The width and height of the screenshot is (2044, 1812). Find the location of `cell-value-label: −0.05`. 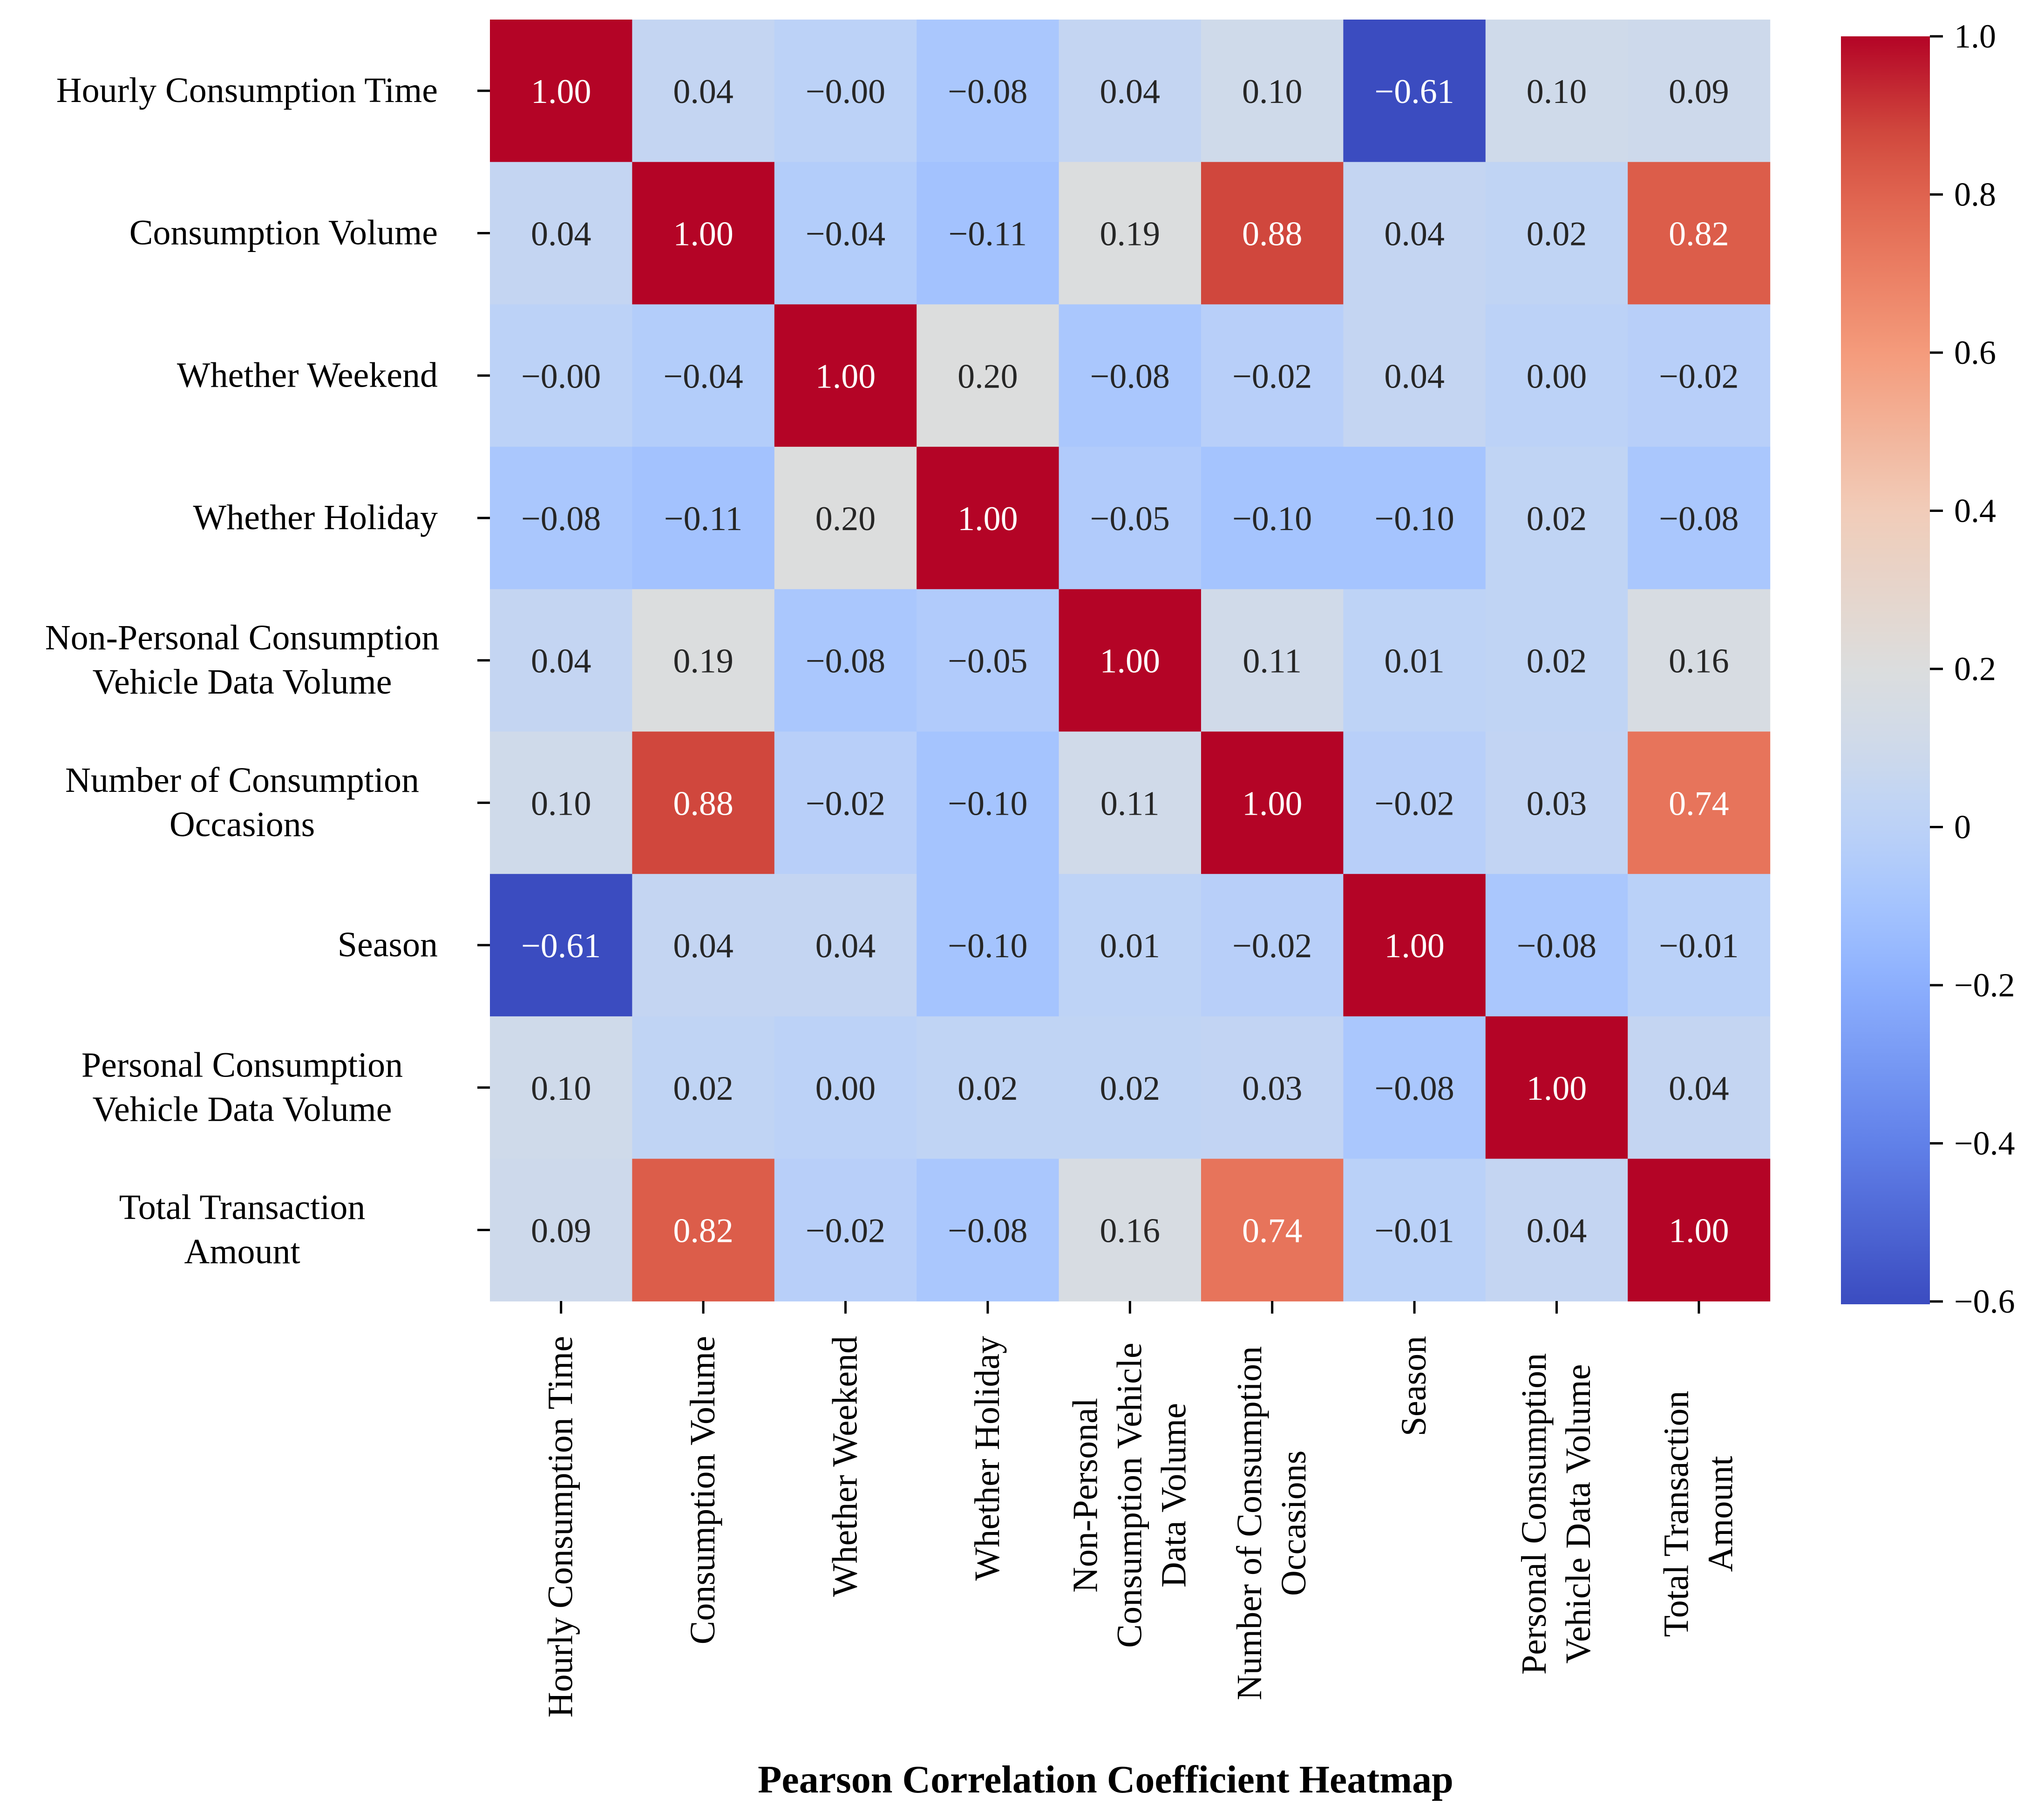

cell-value-label: −0.05 is located at coordinates (987, 661).